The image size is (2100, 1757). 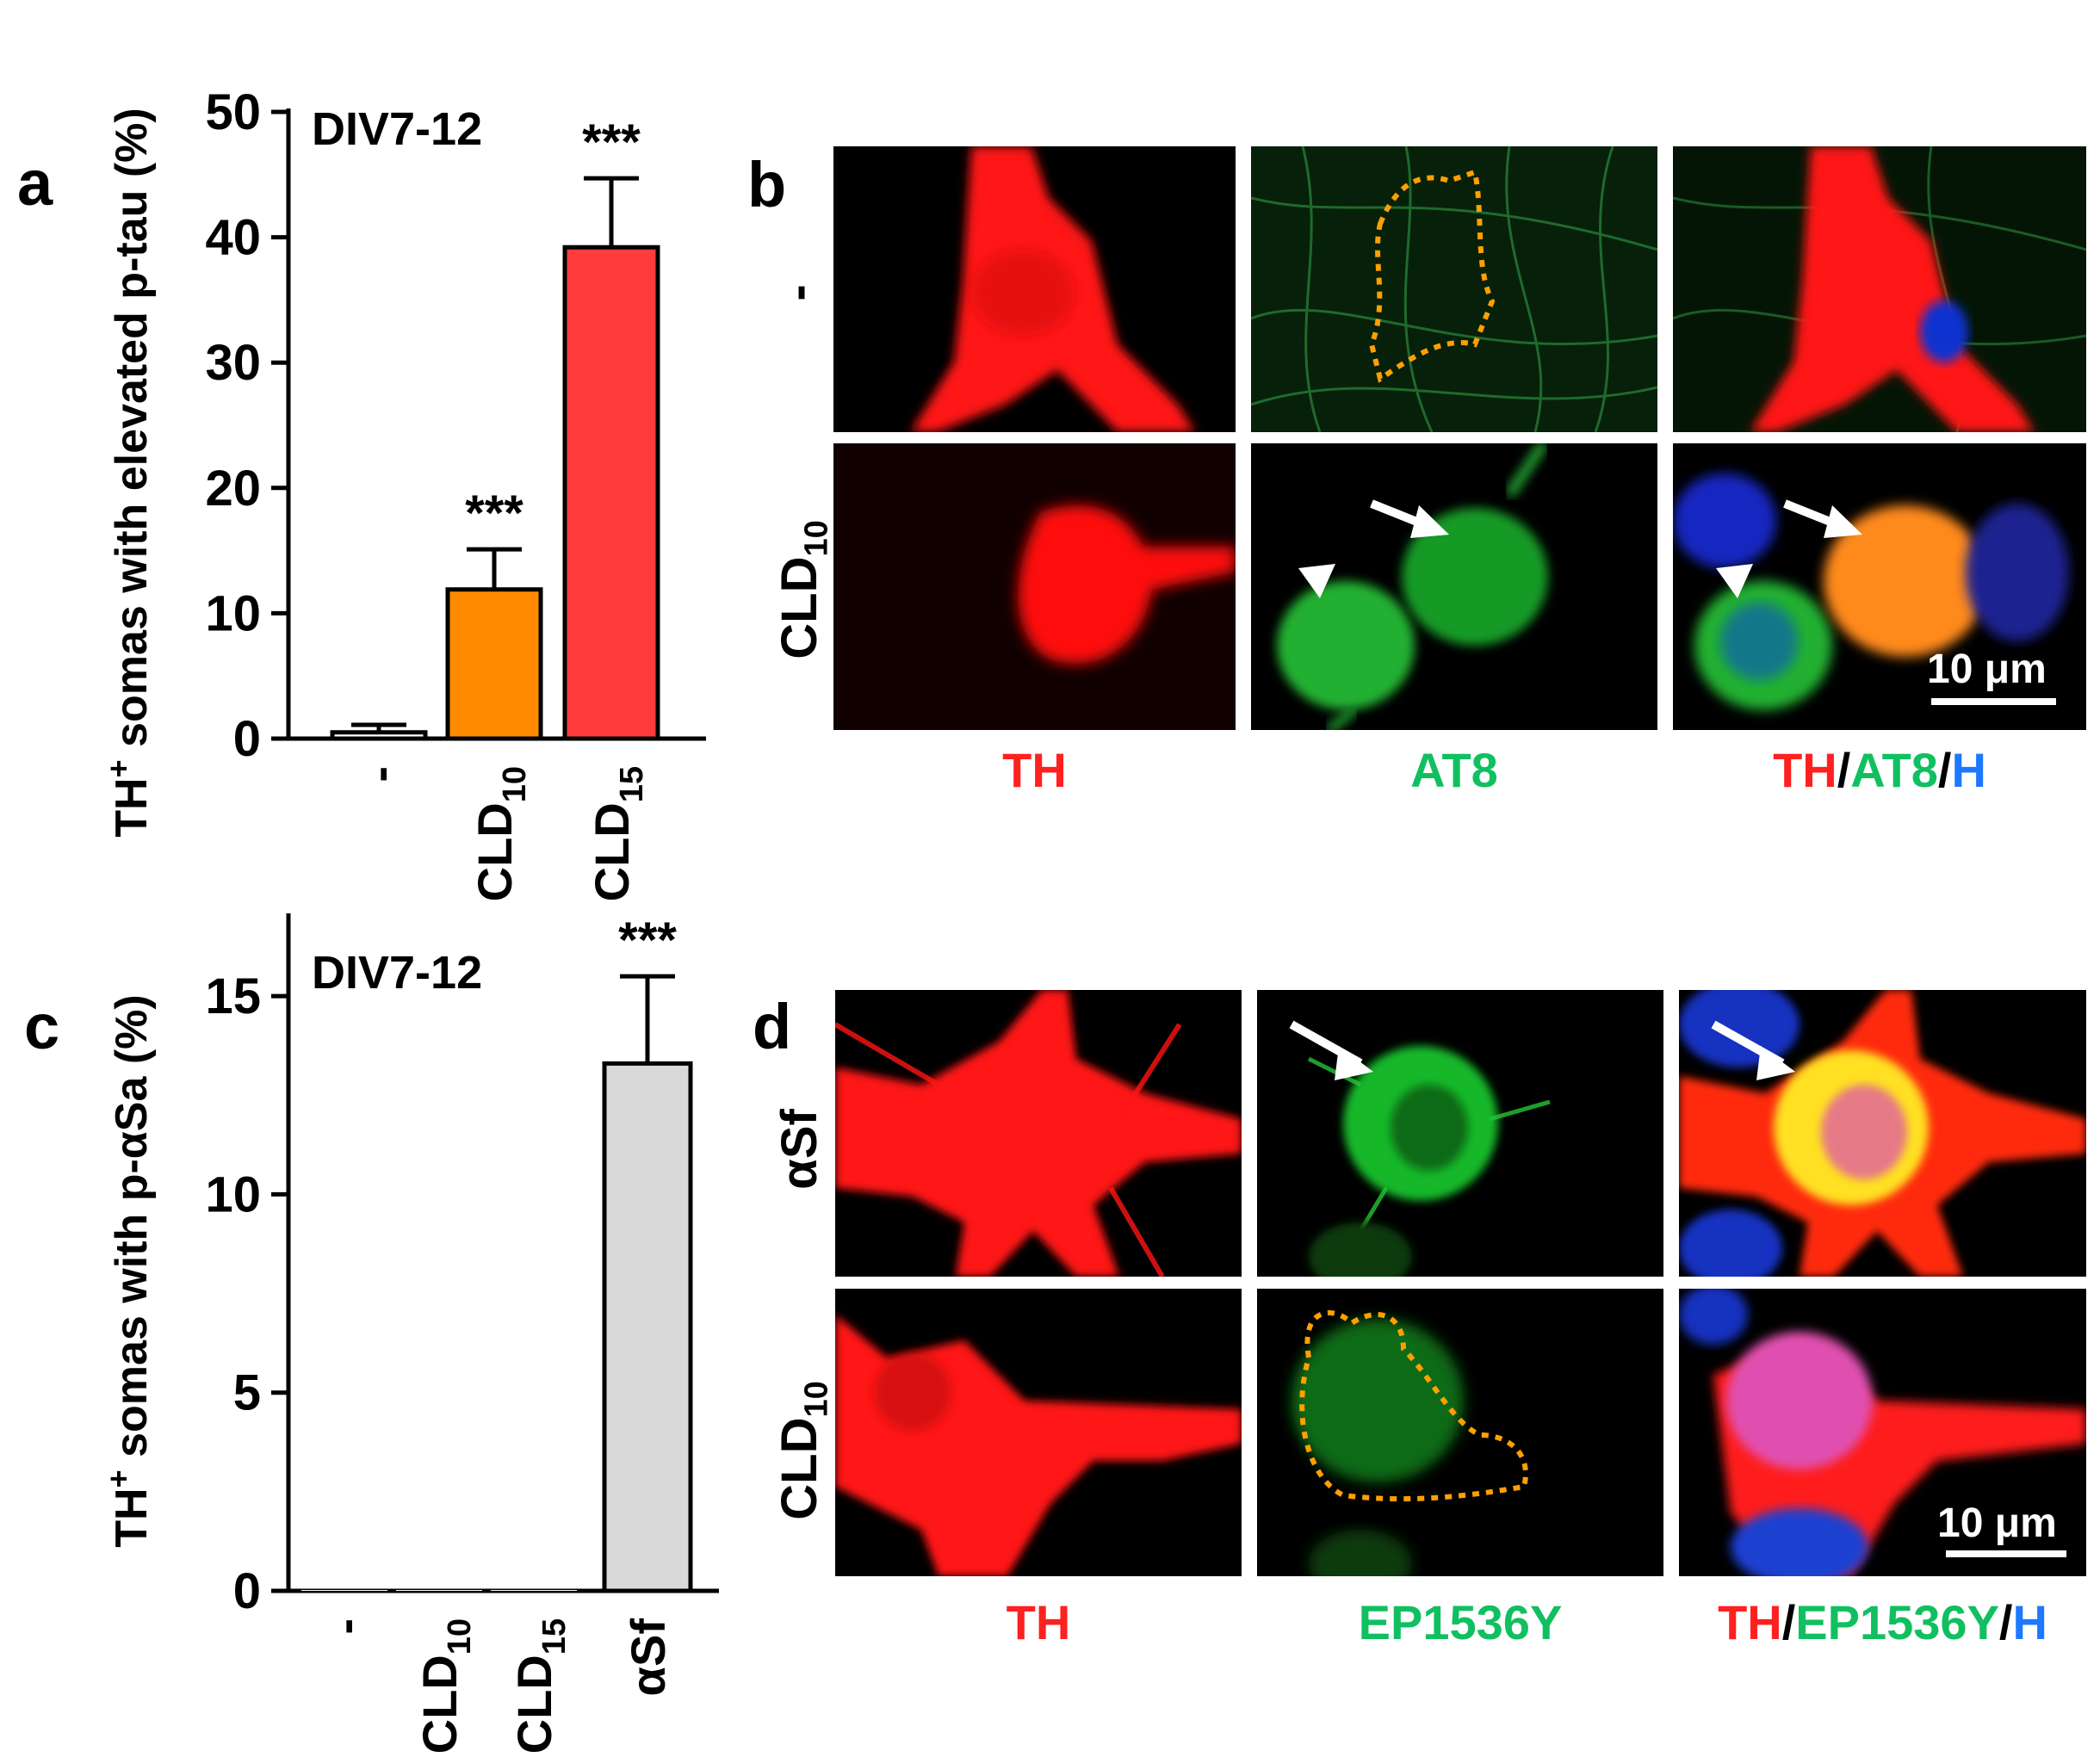 What do you see at coordinates (803, 589) in the screenshot?
I see `row-label-b-cld10: CLD10` at bounding box center [803, 589].